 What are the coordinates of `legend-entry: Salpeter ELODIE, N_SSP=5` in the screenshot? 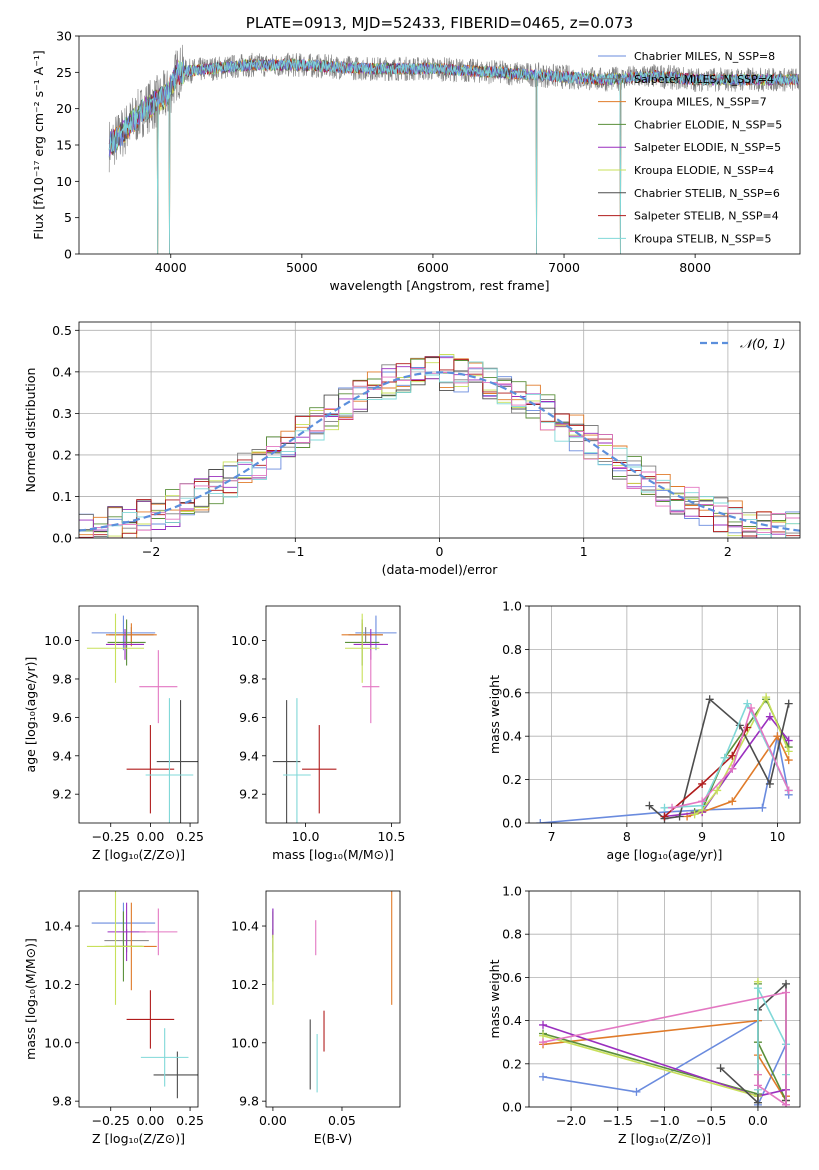 It's located at (707, 147).